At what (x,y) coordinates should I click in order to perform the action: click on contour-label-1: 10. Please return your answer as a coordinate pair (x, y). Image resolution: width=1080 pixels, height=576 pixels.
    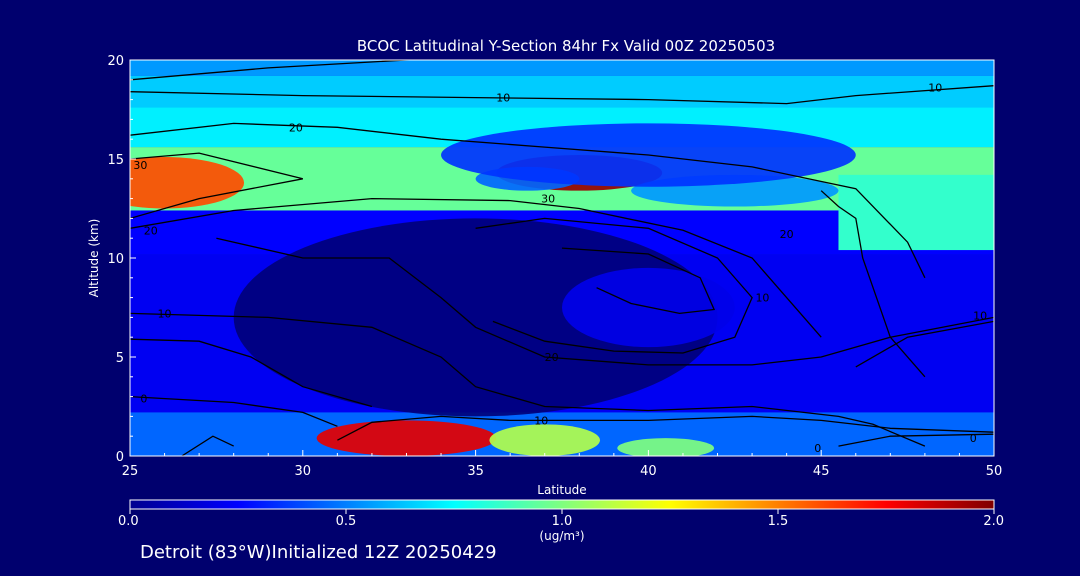
    Looking at the image, I should click on (935, 88).